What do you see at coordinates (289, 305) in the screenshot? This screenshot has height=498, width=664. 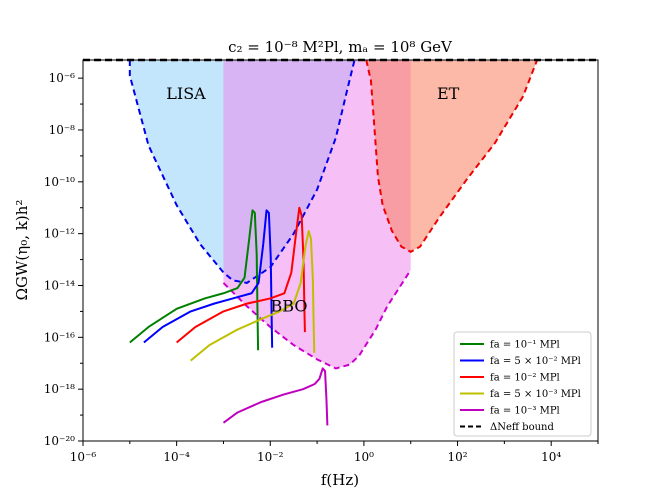 I see `bbo-label: BBO` at bounding box center [289, 305].